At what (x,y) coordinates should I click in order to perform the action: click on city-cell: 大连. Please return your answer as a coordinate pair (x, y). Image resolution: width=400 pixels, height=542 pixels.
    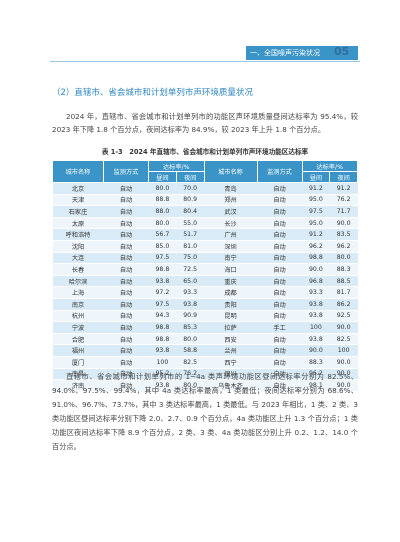
    Looking at the image, I should click on (78, 258).